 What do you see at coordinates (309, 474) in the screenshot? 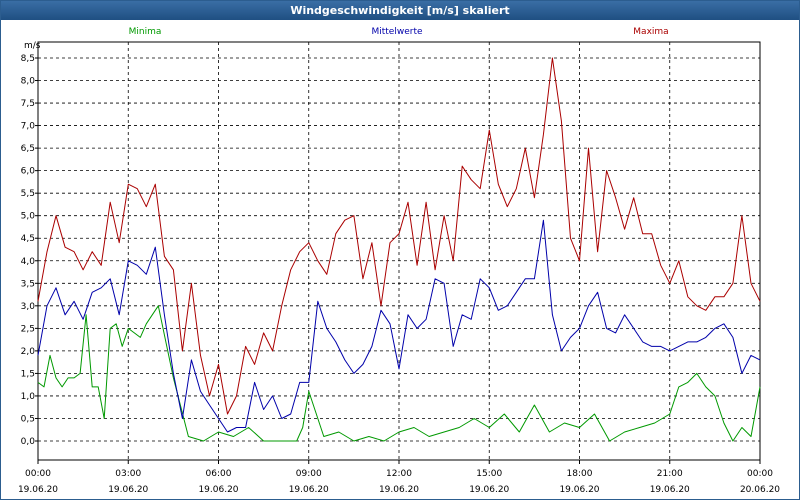
I see `x-tick-time: 09:00` at bounding box center [309, 474].